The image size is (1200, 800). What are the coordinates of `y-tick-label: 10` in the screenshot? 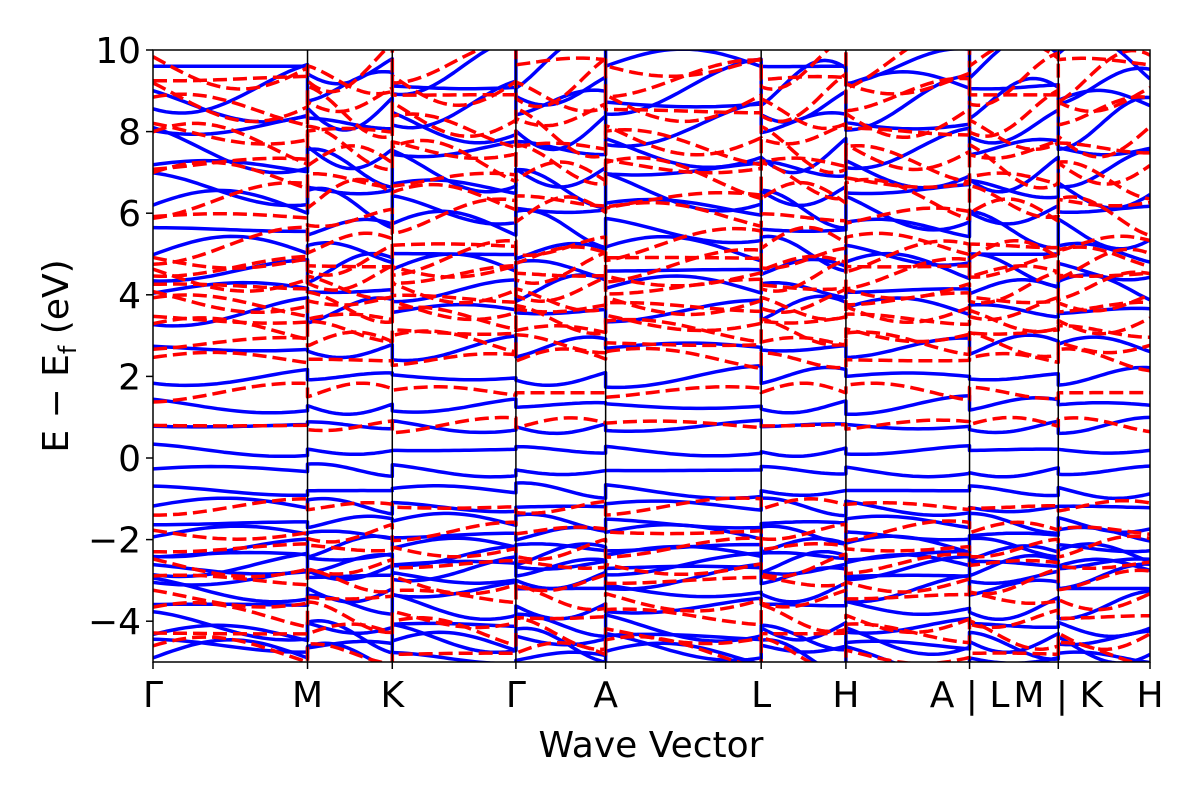 It's located at (118, 51).